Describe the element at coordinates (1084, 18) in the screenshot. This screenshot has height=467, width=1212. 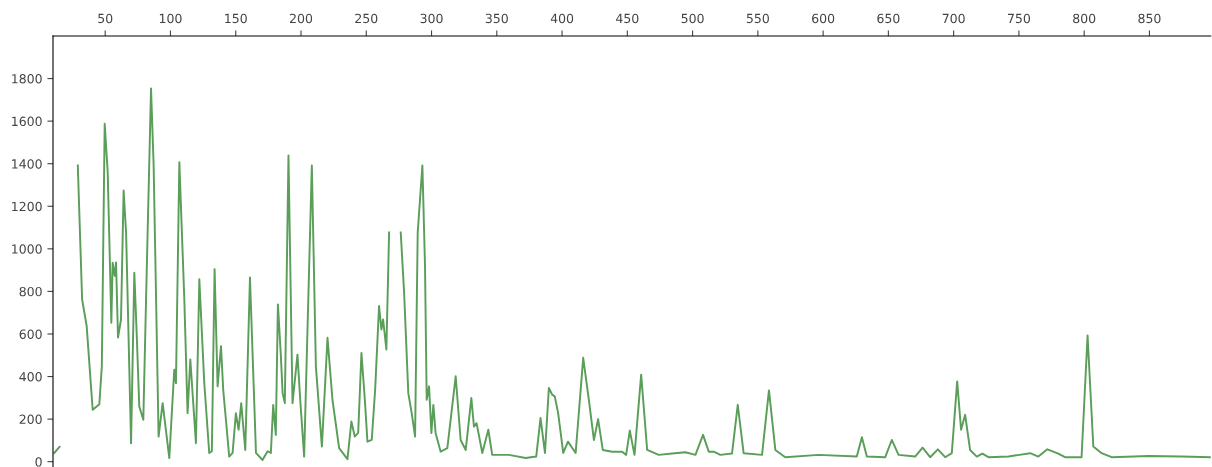
I see `x-tick-label: 800` at that location.